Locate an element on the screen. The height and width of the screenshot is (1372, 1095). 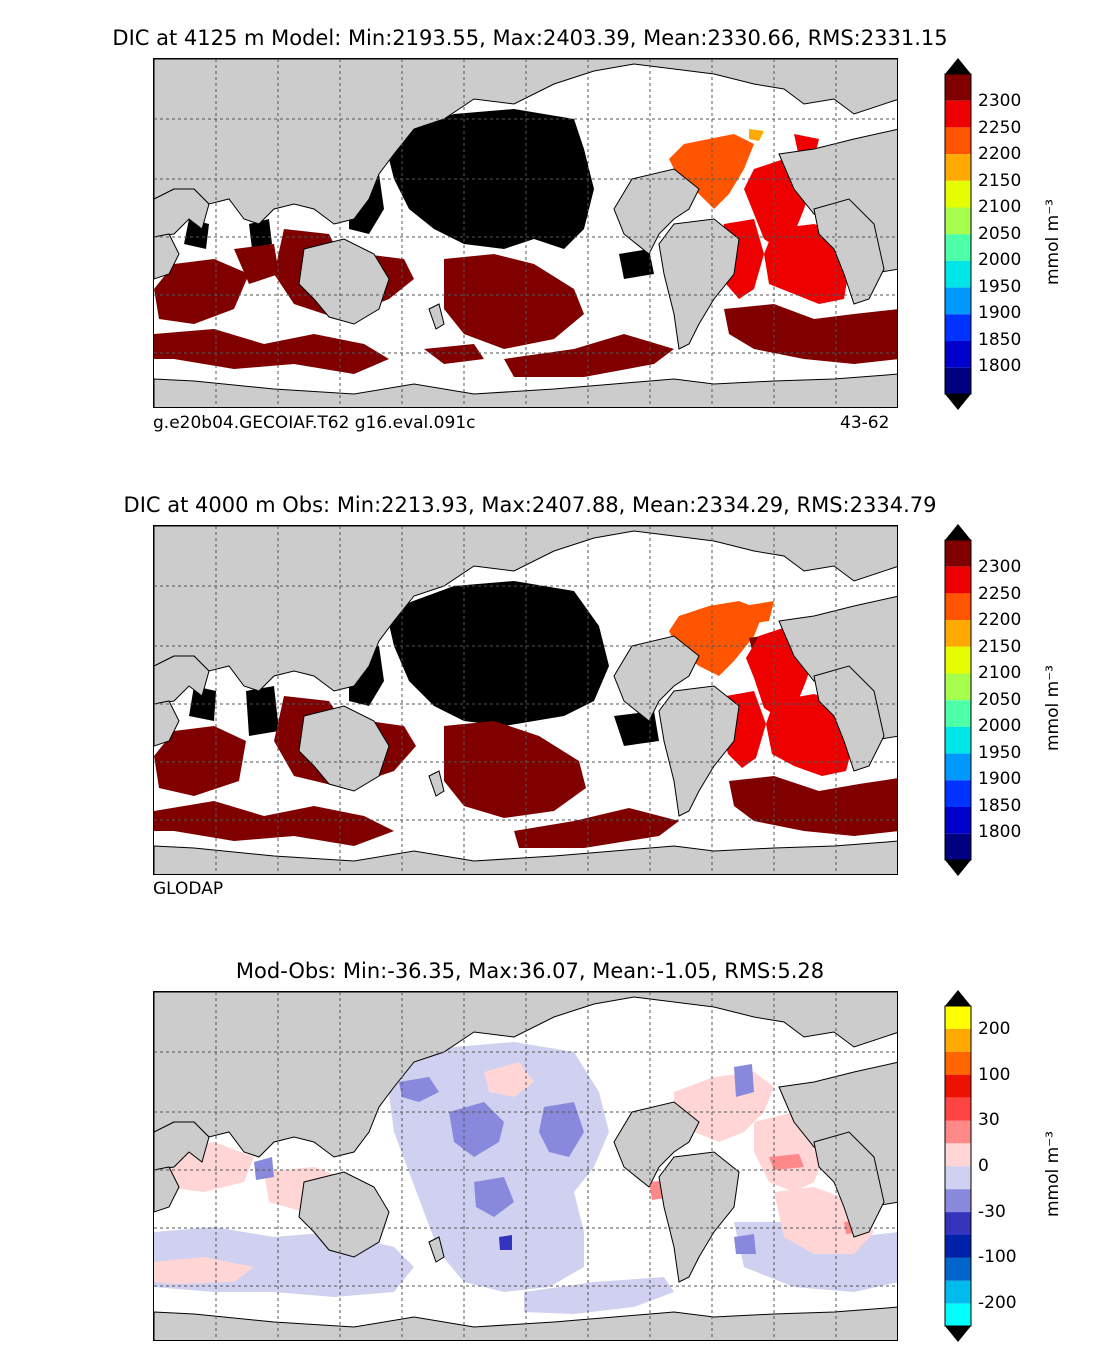
colorbar-obs is located at coordinates (958, 700).